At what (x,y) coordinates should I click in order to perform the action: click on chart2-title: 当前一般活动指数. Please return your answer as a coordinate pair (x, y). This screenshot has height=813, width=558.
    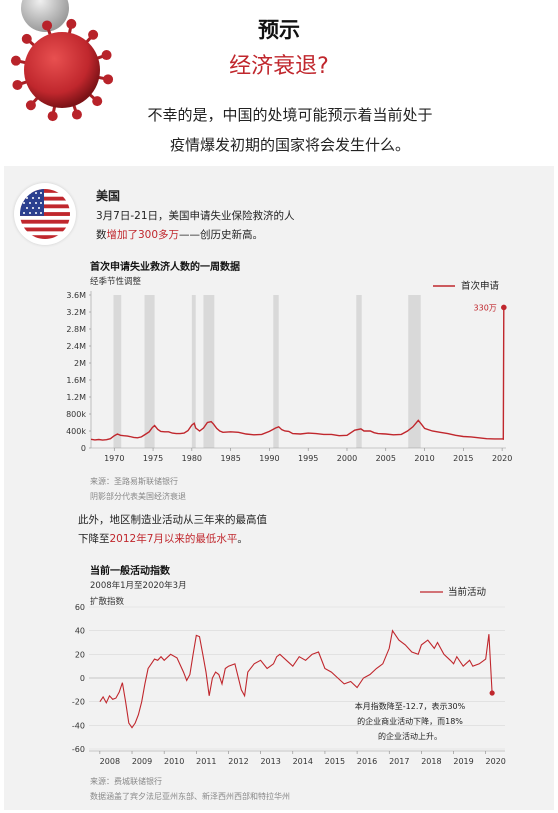
    Looking at the image, I should click on (130, 571).